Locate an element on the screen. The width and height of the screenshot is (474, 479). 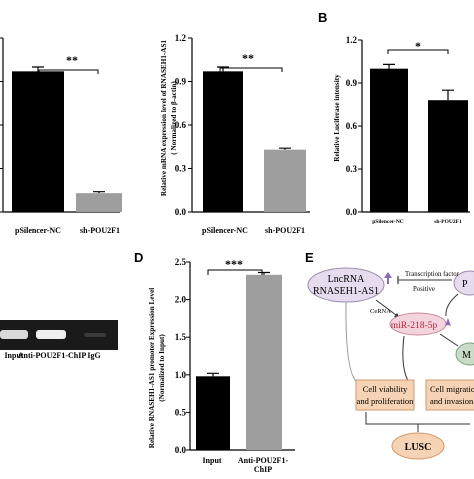
gel-lane-igg: IgG is located at coordinates (93, 355).